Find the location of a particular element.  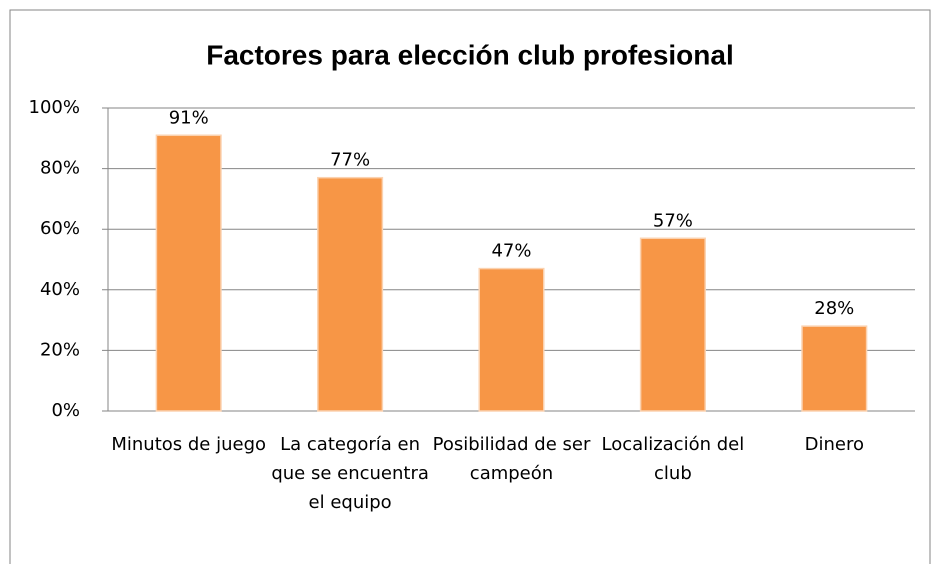

y-tick-label: 100% is located at coordinates (54, 107).